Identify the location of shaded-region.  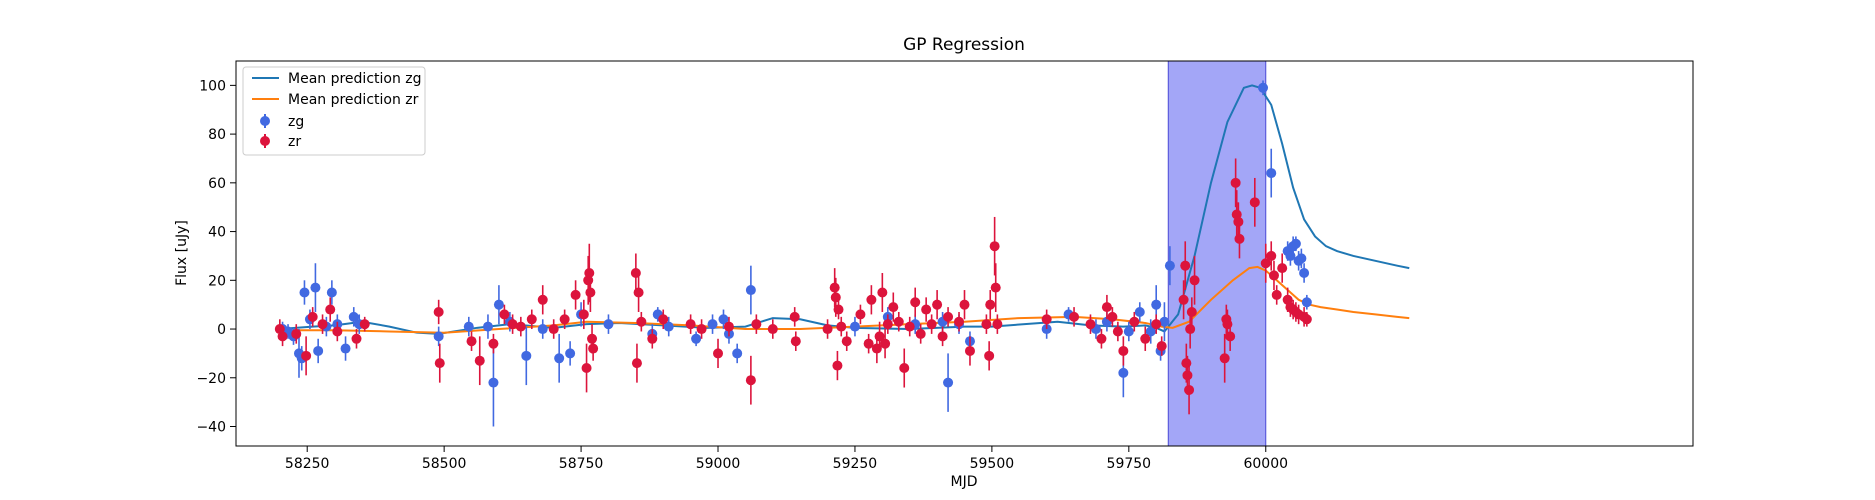
(1217, 253).